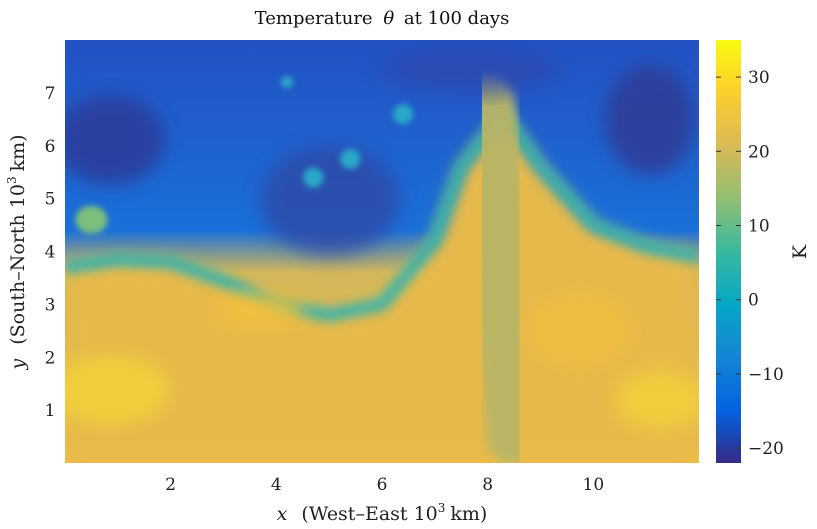 The image size is (817, 529). What do you see at coordinates (594, 485) in the screenshot?
I see `x-tick-label: 10` at bounding box center [594, 485].